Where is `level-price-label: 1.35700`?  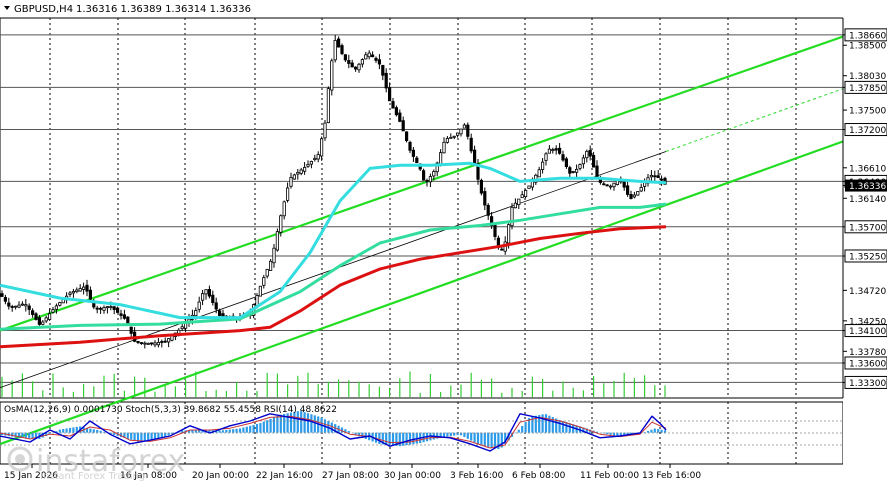 level-price-label: 1.35700 is located at coordinates (867, 228).